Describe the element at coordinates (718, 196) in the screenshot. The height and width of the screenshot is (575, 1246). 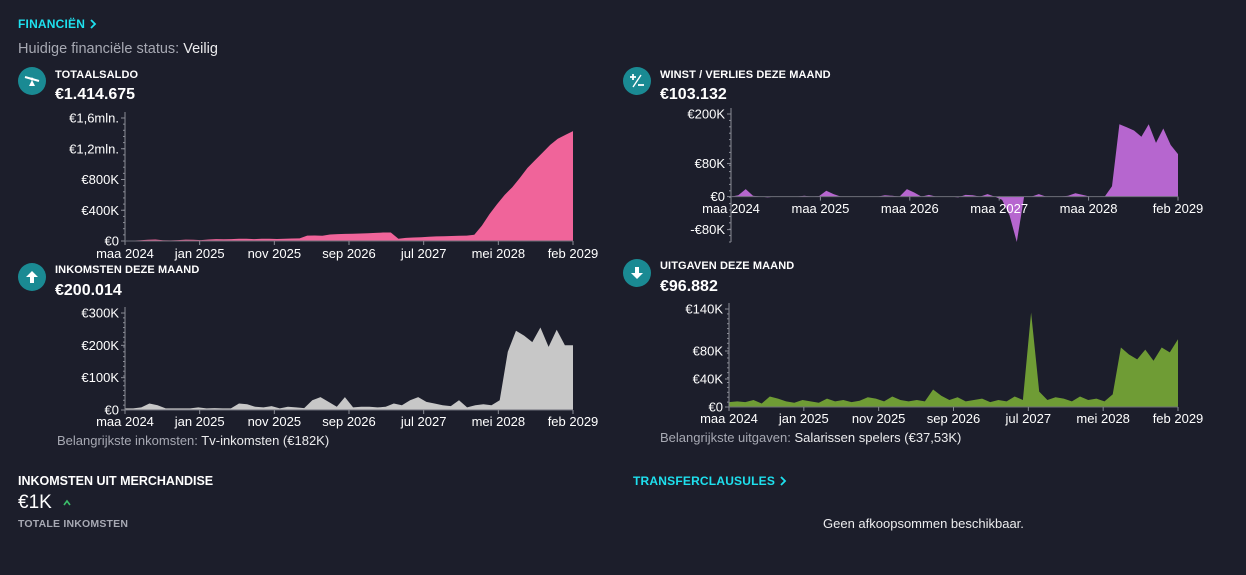
I see `profit-y-tick-label: €0` at that location.